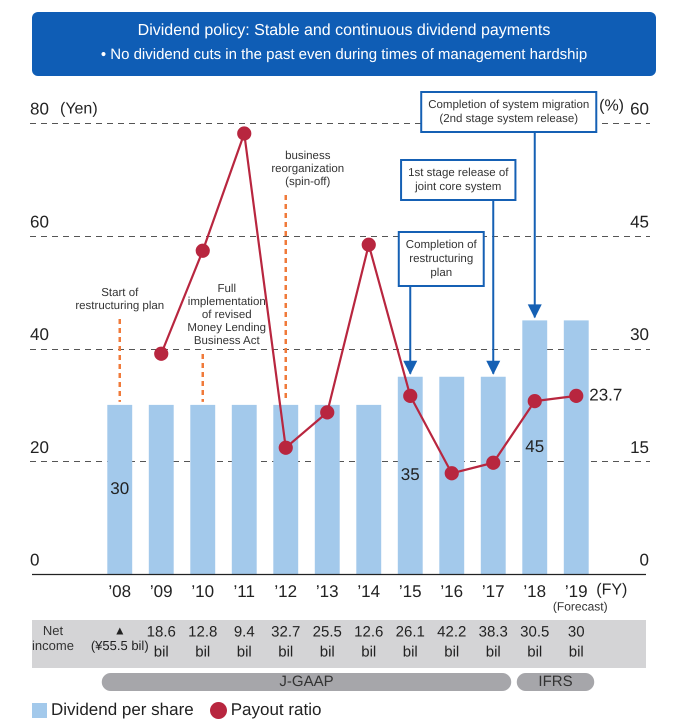 This screenshot has width=691, height=723. Describe the element at coordinates (79, 109) in the screenshot. I see `y-axis-title: (Yen)` at that location.